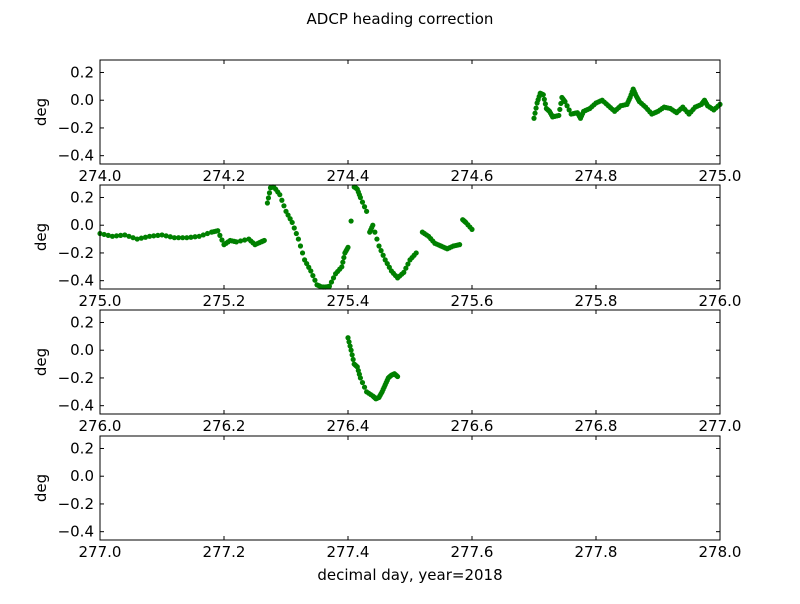 This screenshot has width=800, height=604. Describe the element at coordinates (224, 426) in the screenshot. I see `x-tick-label: 276.2` at that location.